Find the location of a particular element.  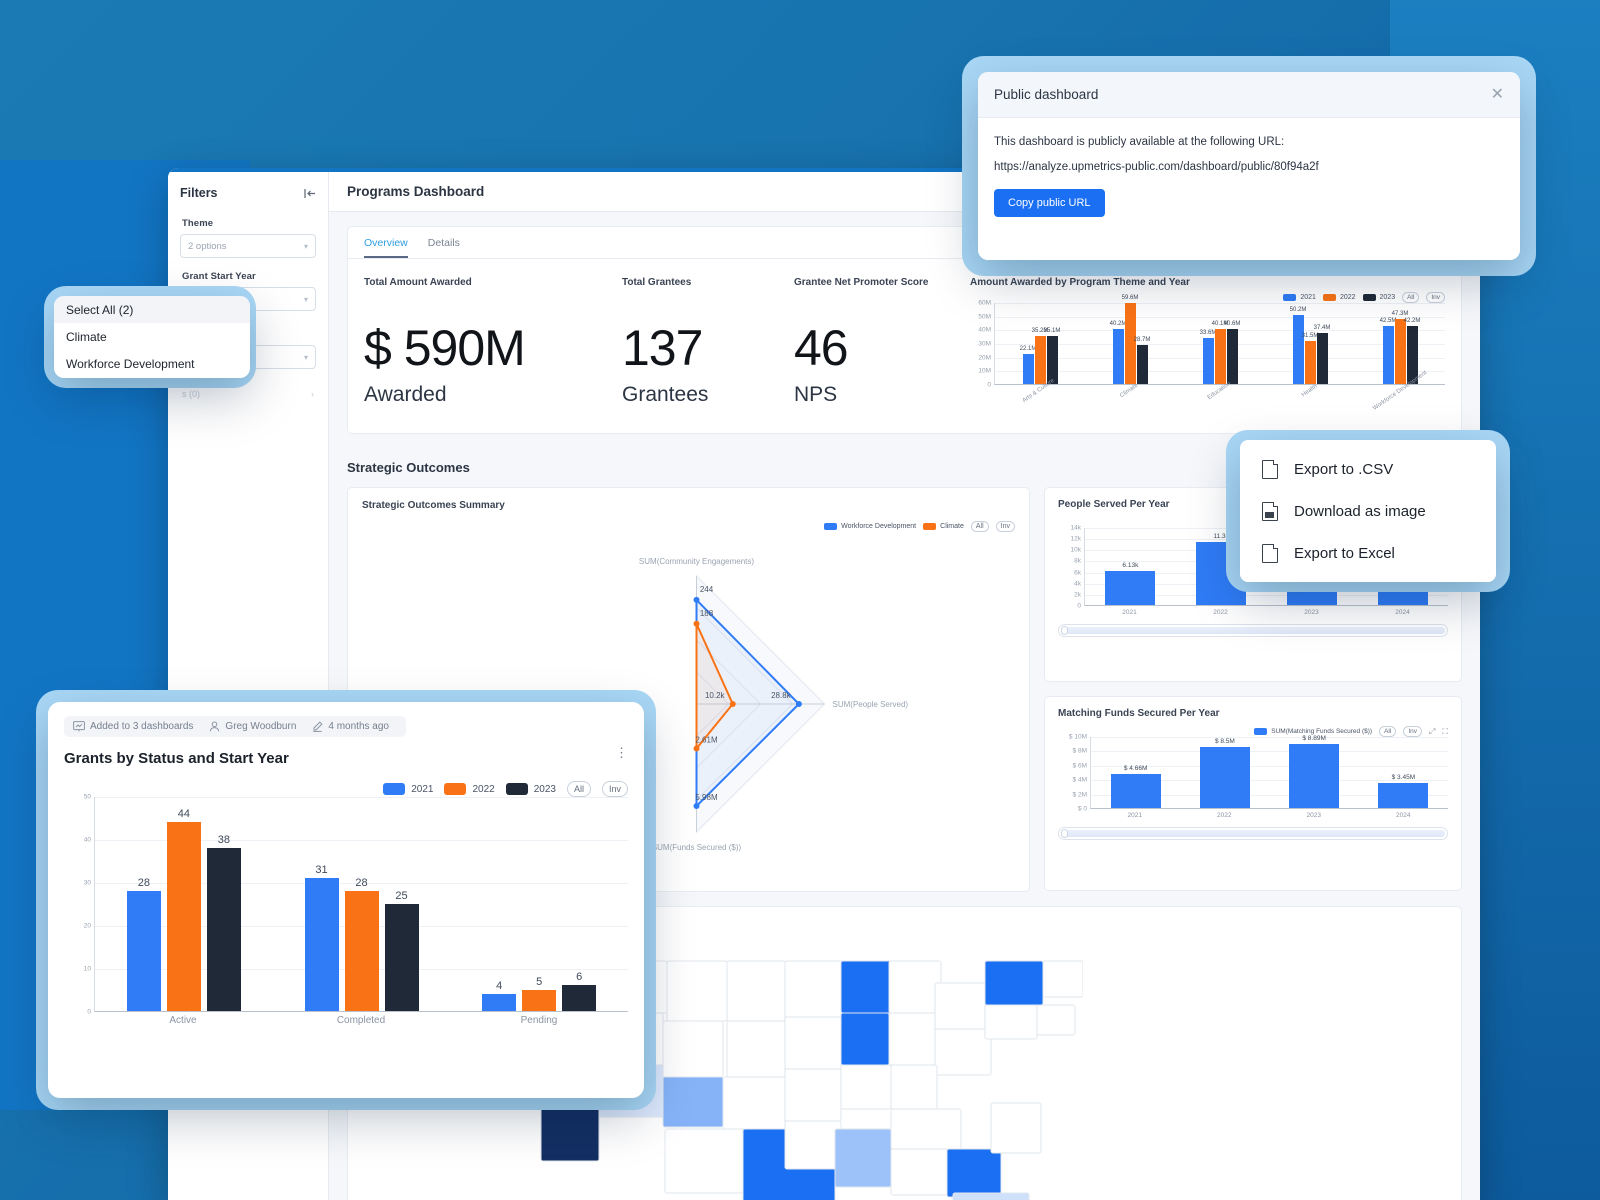

collapse-panel-icon is located at coordinates (310, 193).